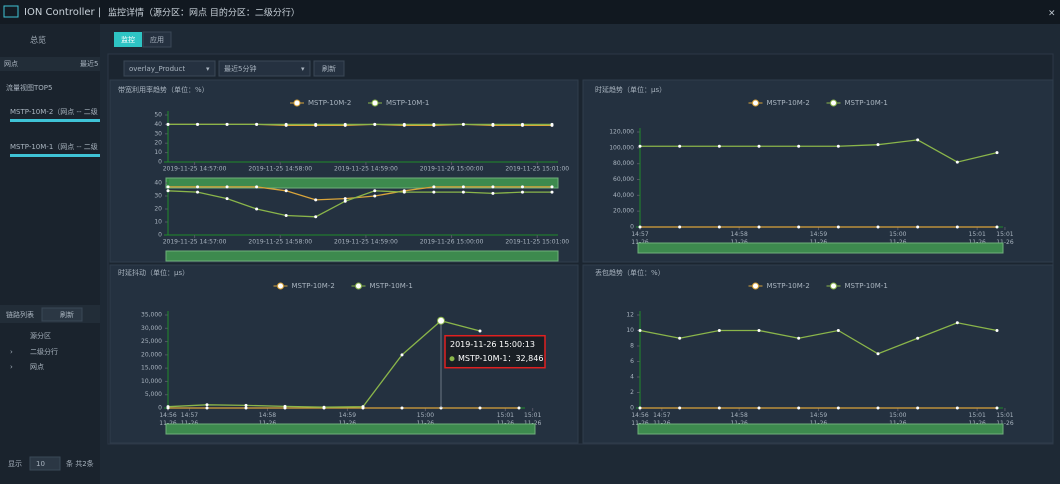 Image resolution: width=1060 pixels, height=484 pixels. Describe the element at coordinates (158, 143) in the screenshot. I see `y-tick-label: 20` at that location.